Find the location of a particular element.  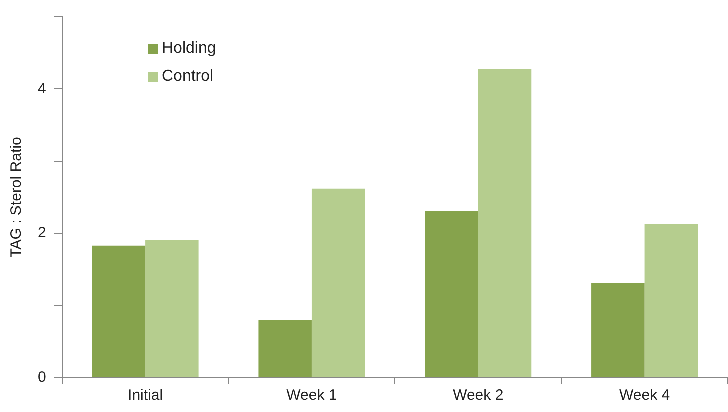

x-tick-label: Week 2 is located at coordinates (478, 395).